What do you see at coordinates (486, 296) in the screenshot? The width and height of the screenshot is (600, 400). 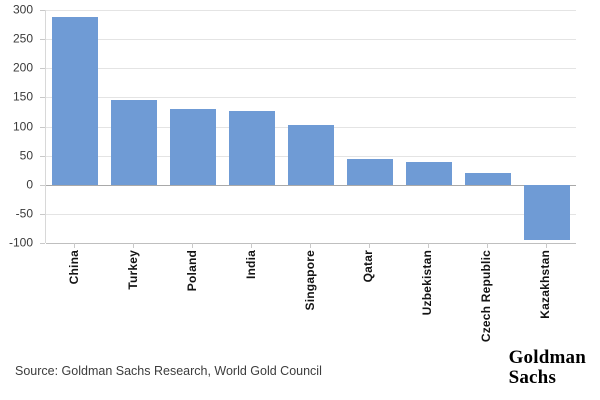 I see `x-tick-label: Czech Republic` at bounding box center [486, 296].